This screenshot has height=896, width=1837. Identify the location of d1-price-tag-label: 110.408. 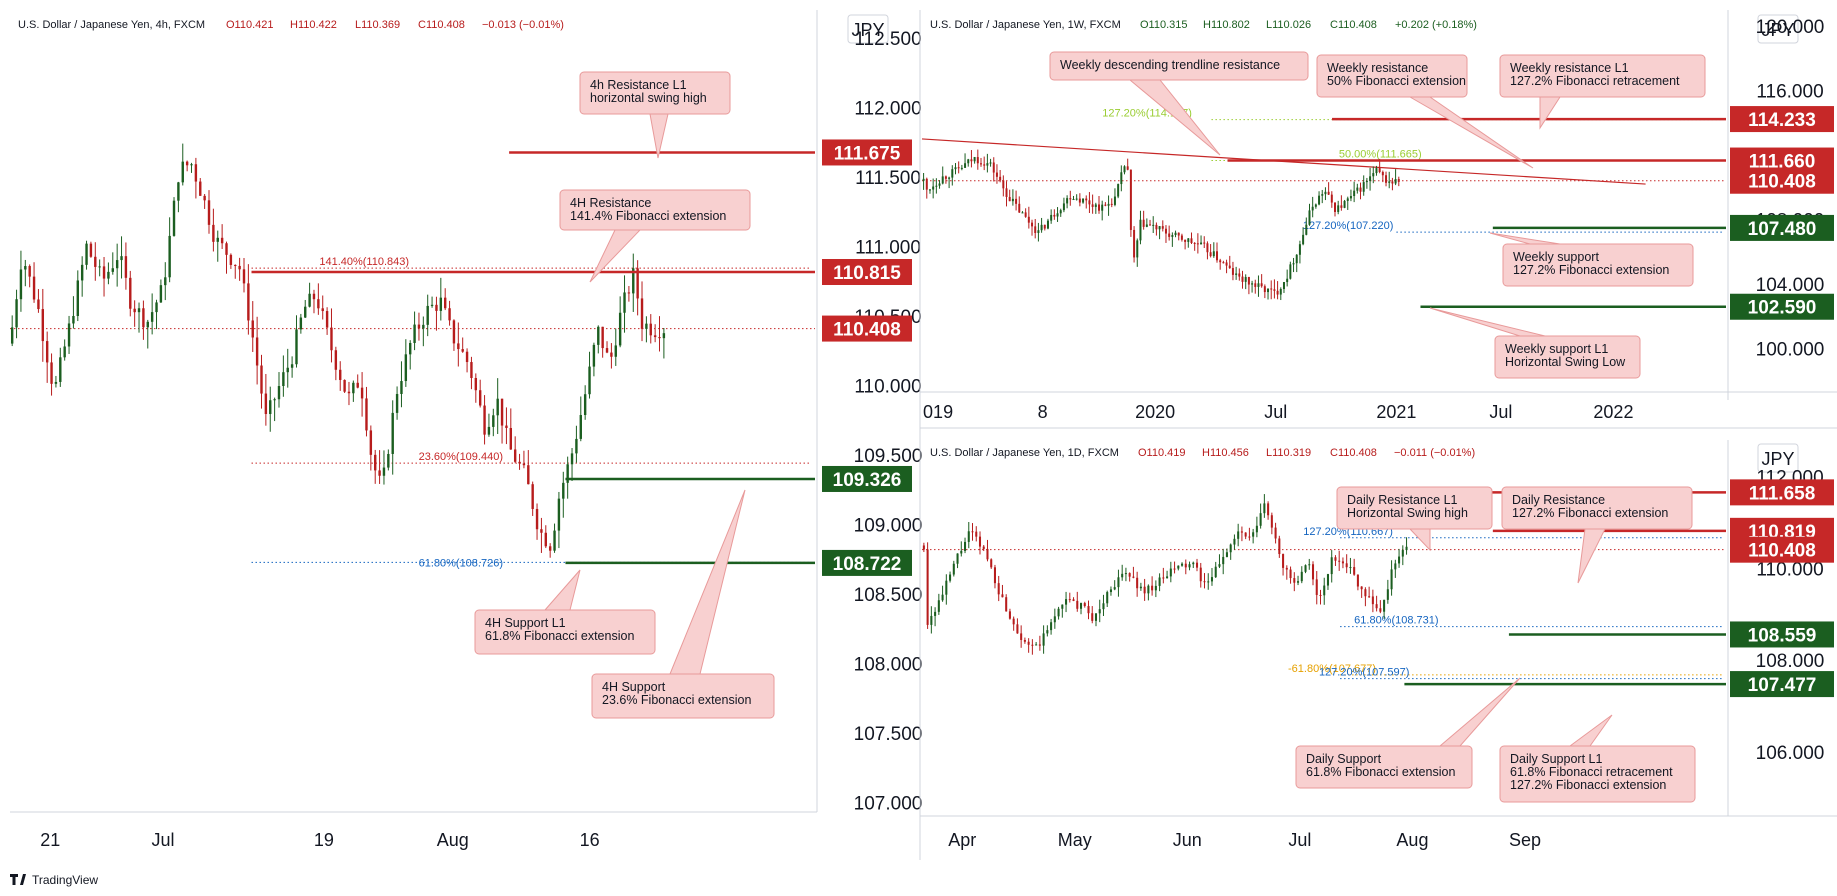
(1782, 551).